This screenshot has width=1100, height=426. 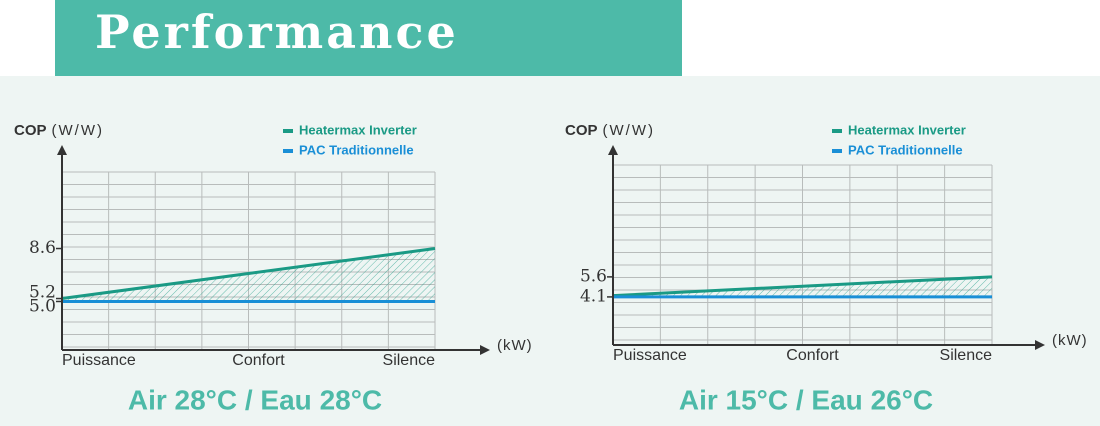 What do you see at coordinates (806, 399) in the screenshot?
I see `chart-title: Air 15°C / Eau 26°C` at bounding box center [806, 399].